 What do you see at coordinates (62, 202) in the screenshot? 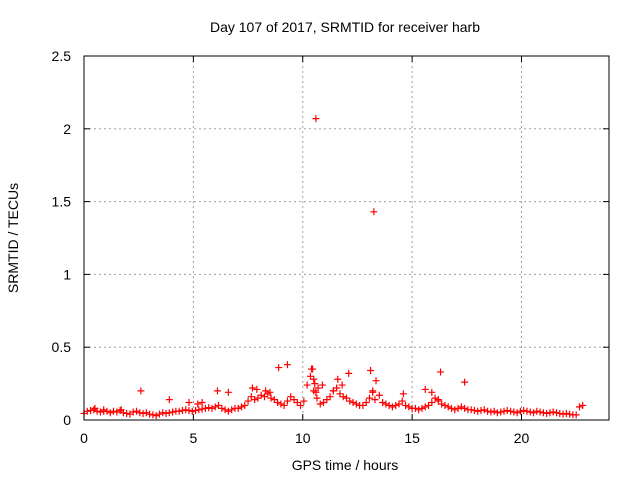
I see `y-tick-label: 1.5` at bounding box center [62, 202].